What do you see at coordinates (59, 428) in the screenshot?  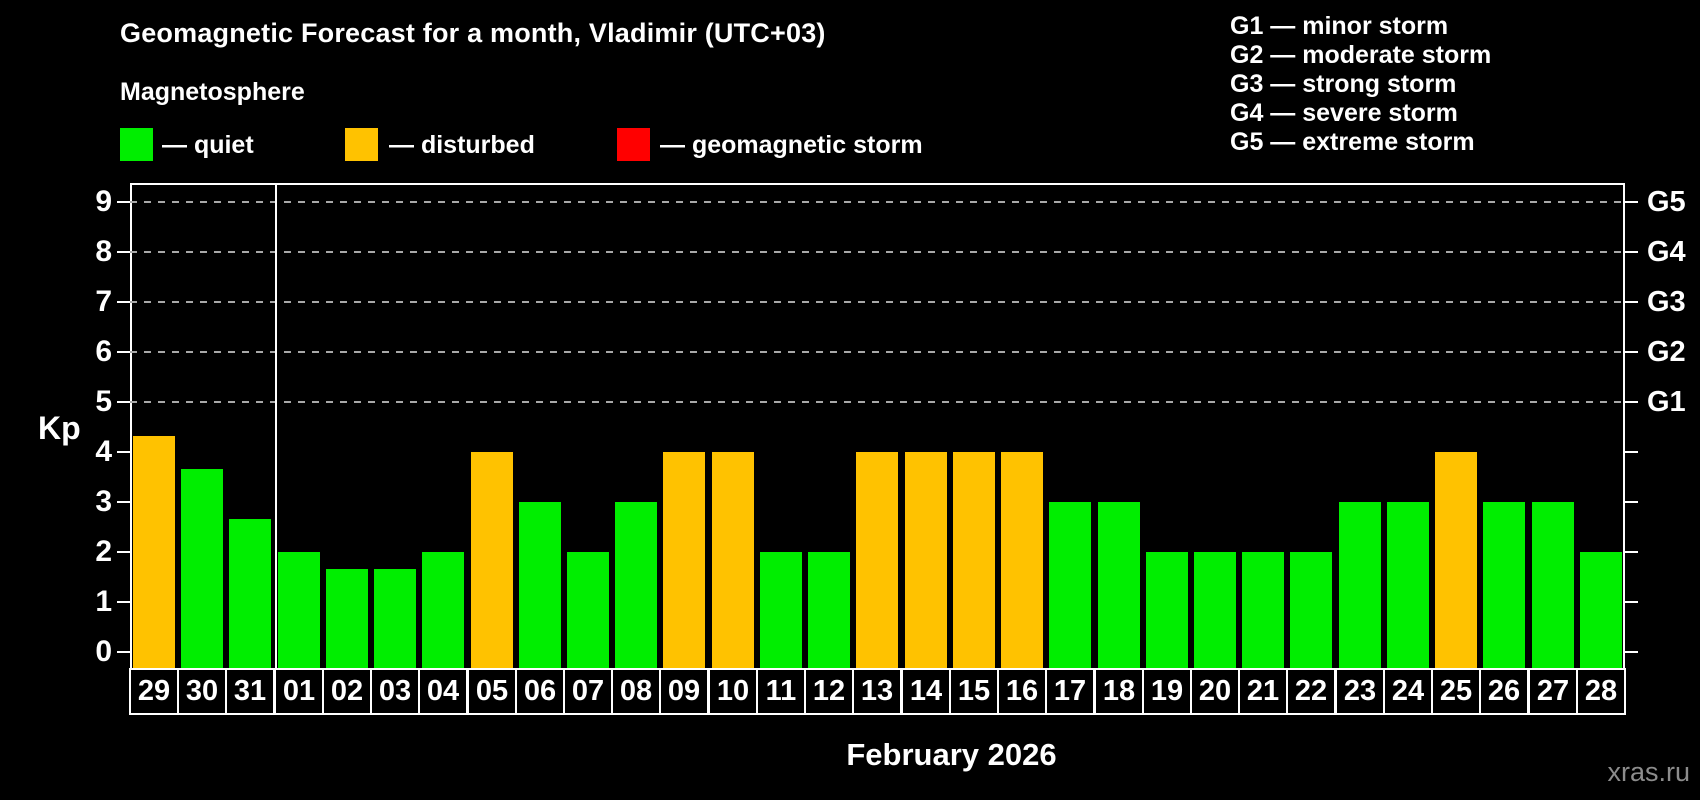 I see `y-axis-title-kp: Kp` at bounding box center [59, 428].